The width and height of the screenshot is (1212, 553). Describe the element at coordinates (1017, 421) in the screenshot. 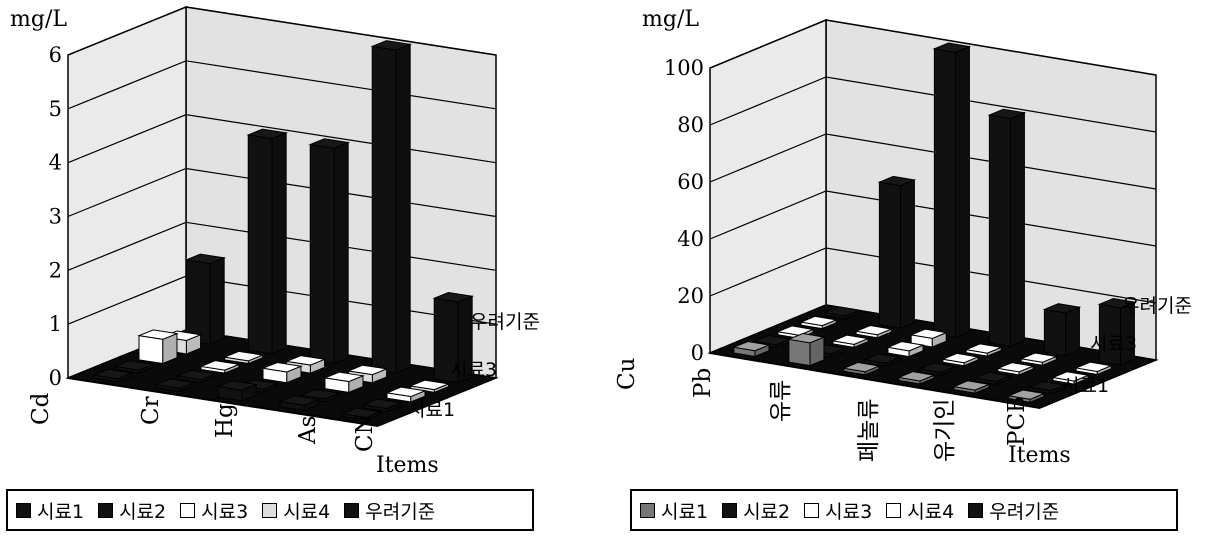

I see `category-label: PCB` at that location.